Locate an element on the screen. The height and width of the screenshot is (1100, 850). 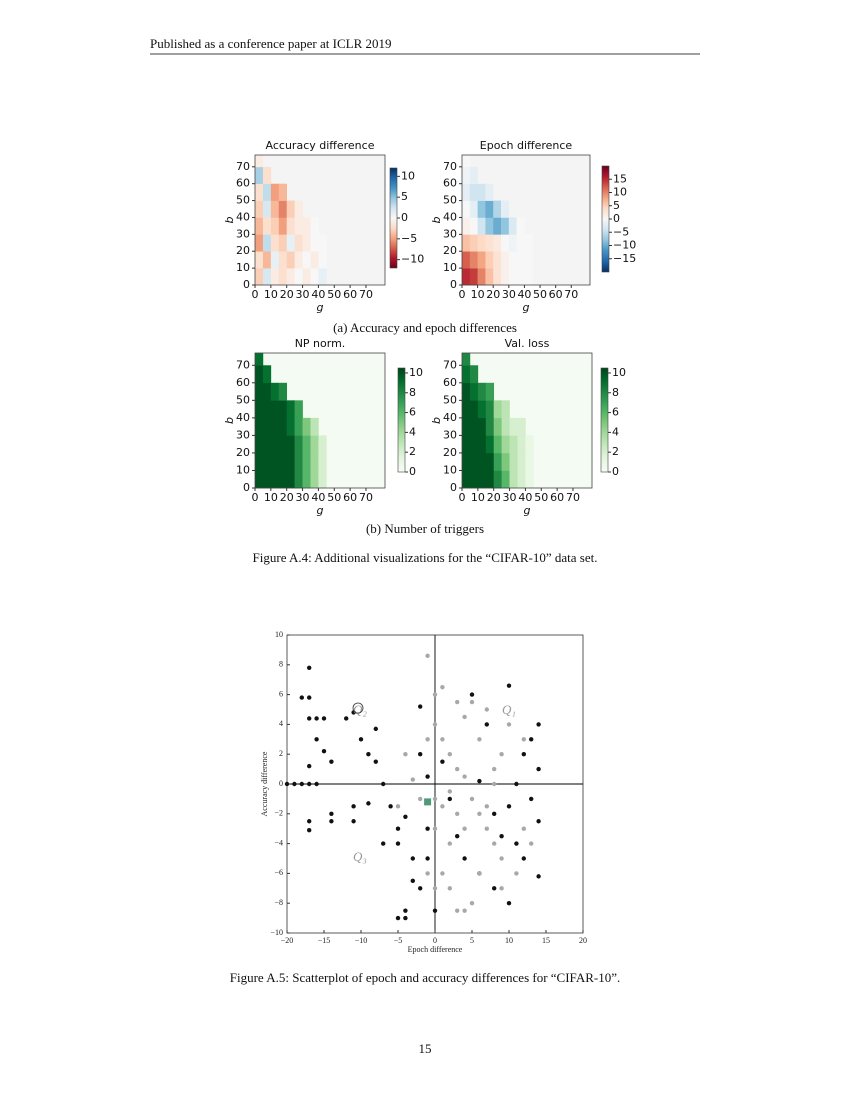
x-tick-label: −20 is located at coordinates (287, 940).